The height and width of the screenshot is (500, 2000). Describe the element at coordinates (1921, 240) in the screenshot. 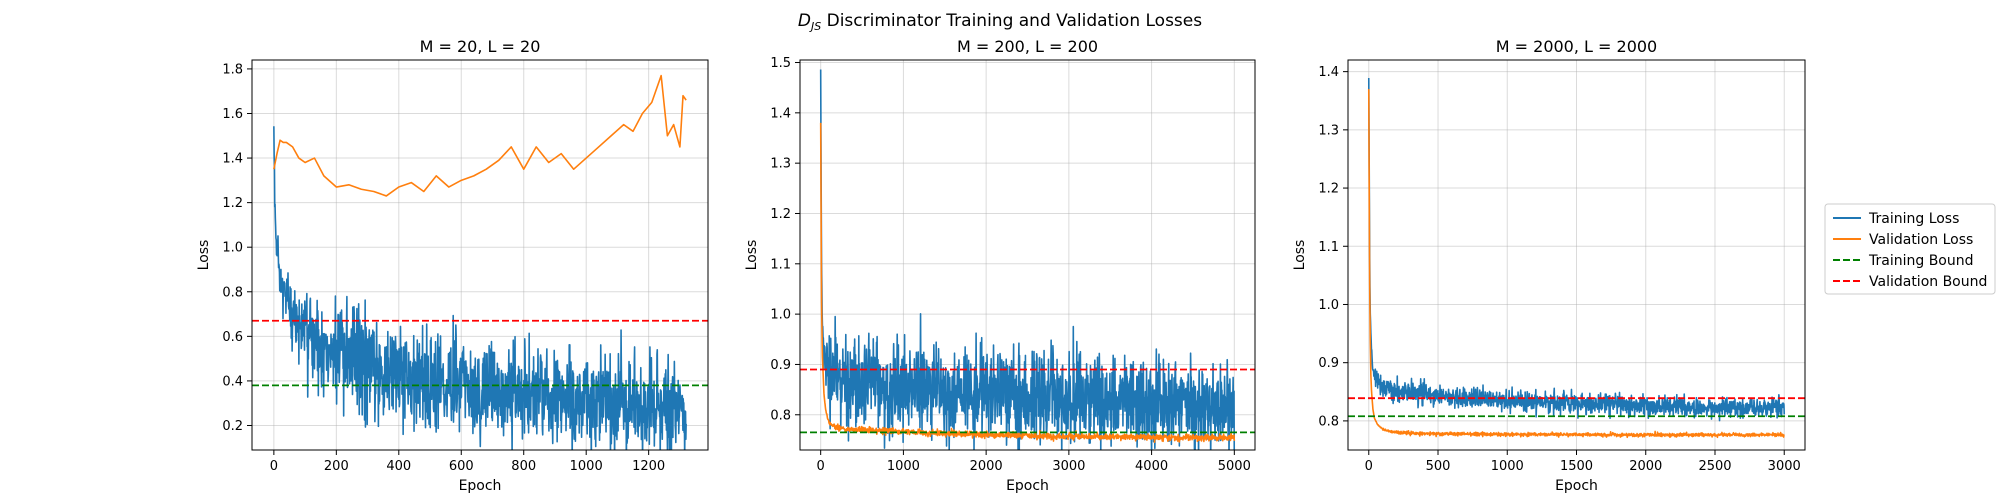

I see `legend-label-validation-loss: Validation Loss` at that location.